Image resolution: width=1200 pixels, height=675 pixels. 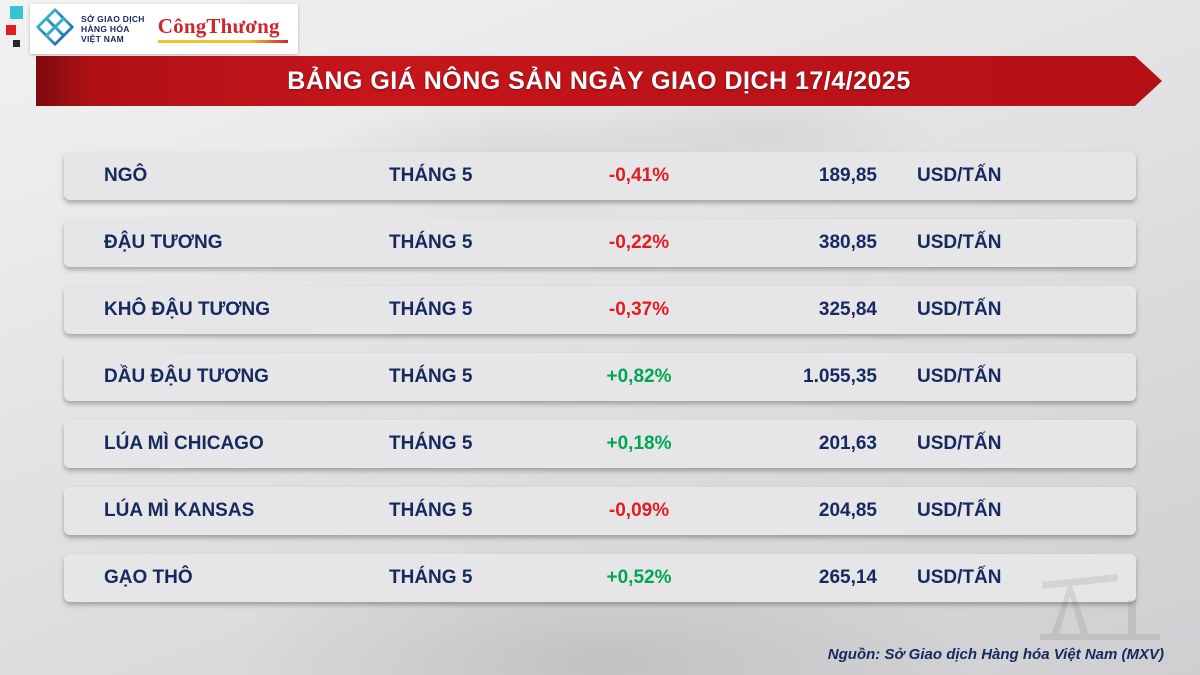 What do you see at coordinates (113, 18) in the screenshot?
I see `mxv-org-line1: SỞ GIAO DỊCH` at bounding box center [113, 18].